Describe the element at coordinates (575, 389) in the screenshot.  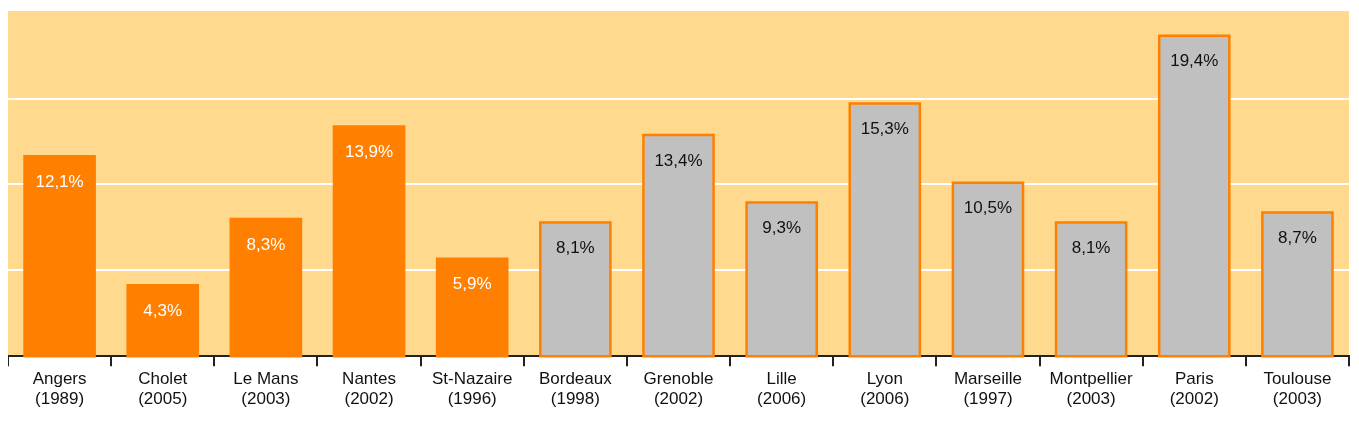
I see `x-tick-label: Bordeaux (1998)` at that location.